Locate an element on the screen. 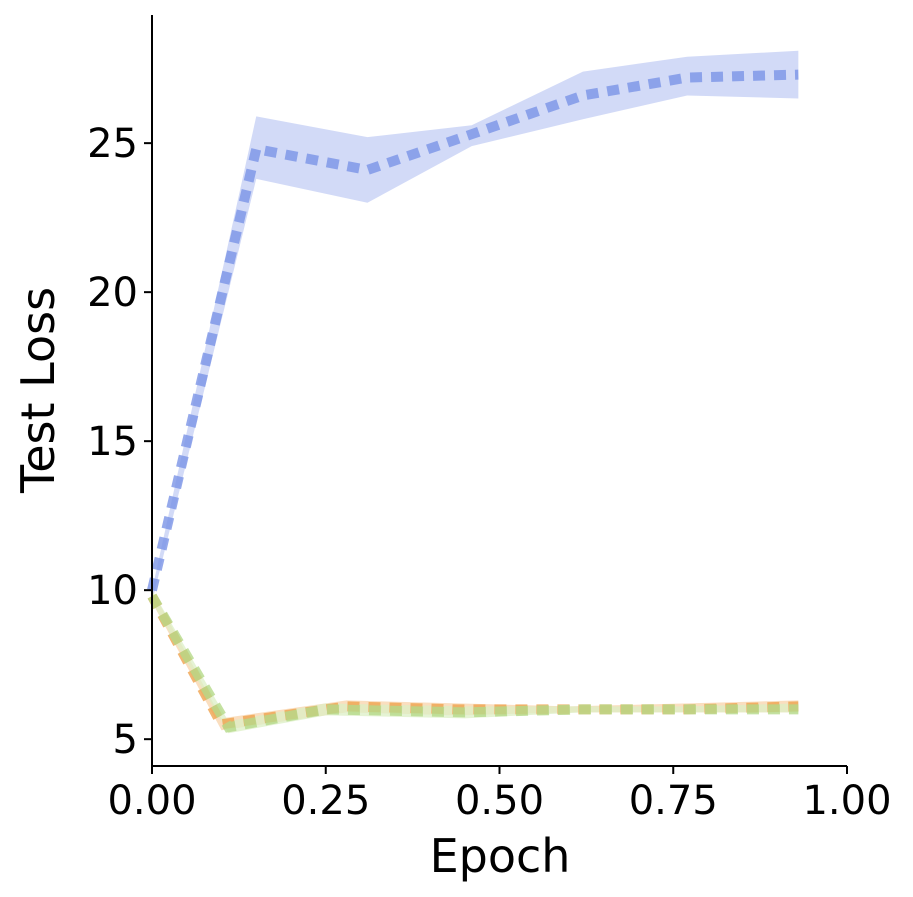  y-tick-label: 5 is located at coordinates (125, 740).